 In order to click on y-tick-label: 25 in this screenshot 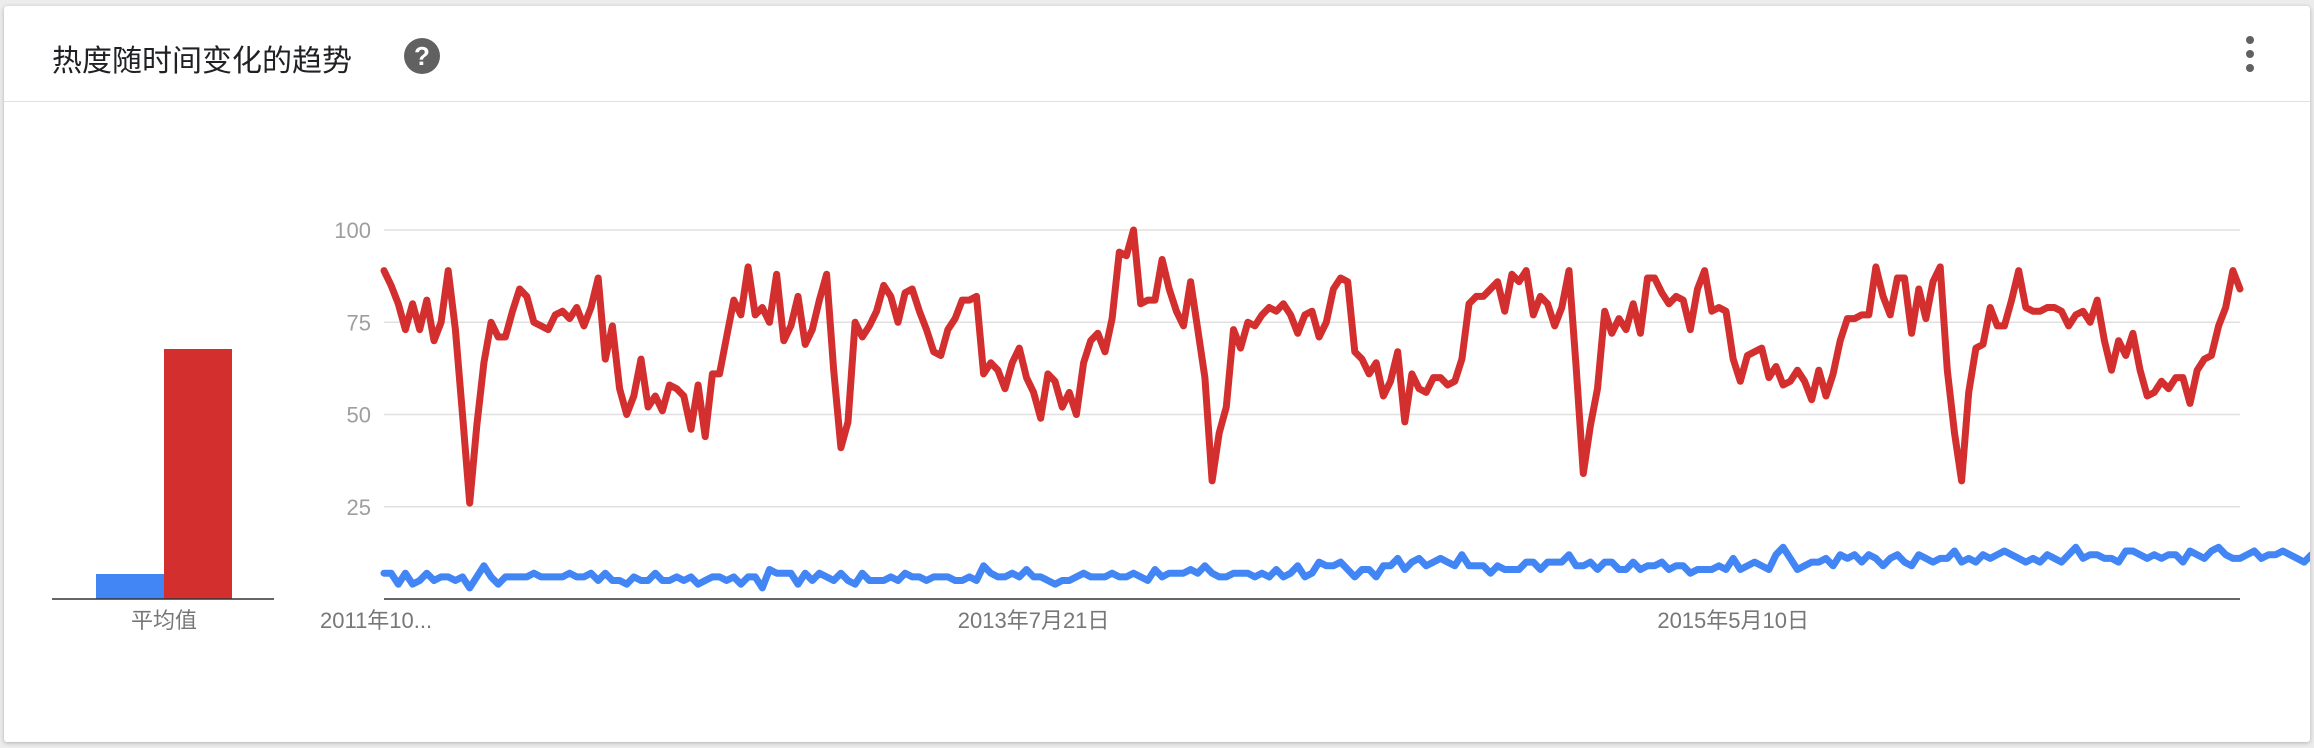, I will do `click(359, 507)`.